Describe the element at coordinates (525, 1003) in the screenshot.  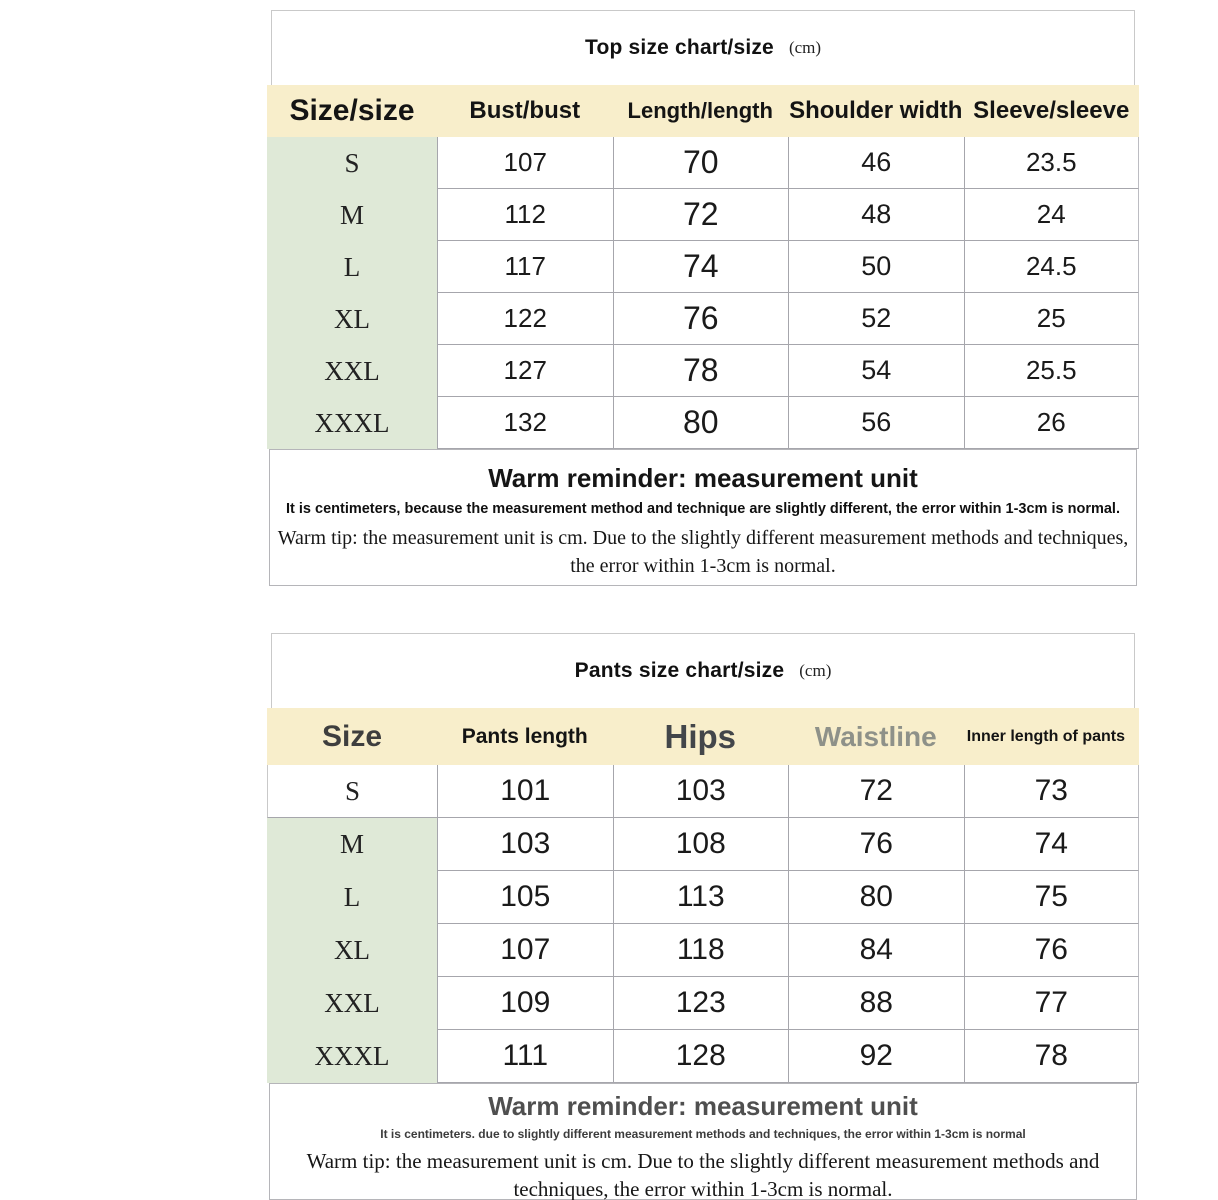
I see `value-cell: 109` at that location.